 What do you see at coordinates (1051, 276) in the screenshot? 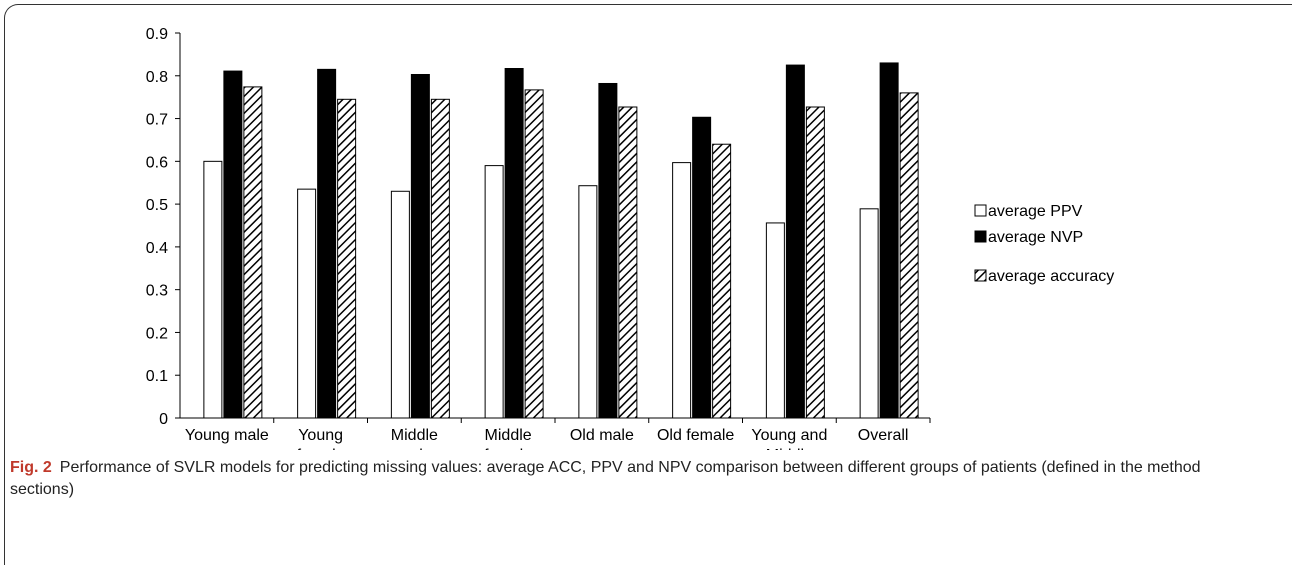
I see `legend-label: average accuracy` at bounding box center [1051, 276].